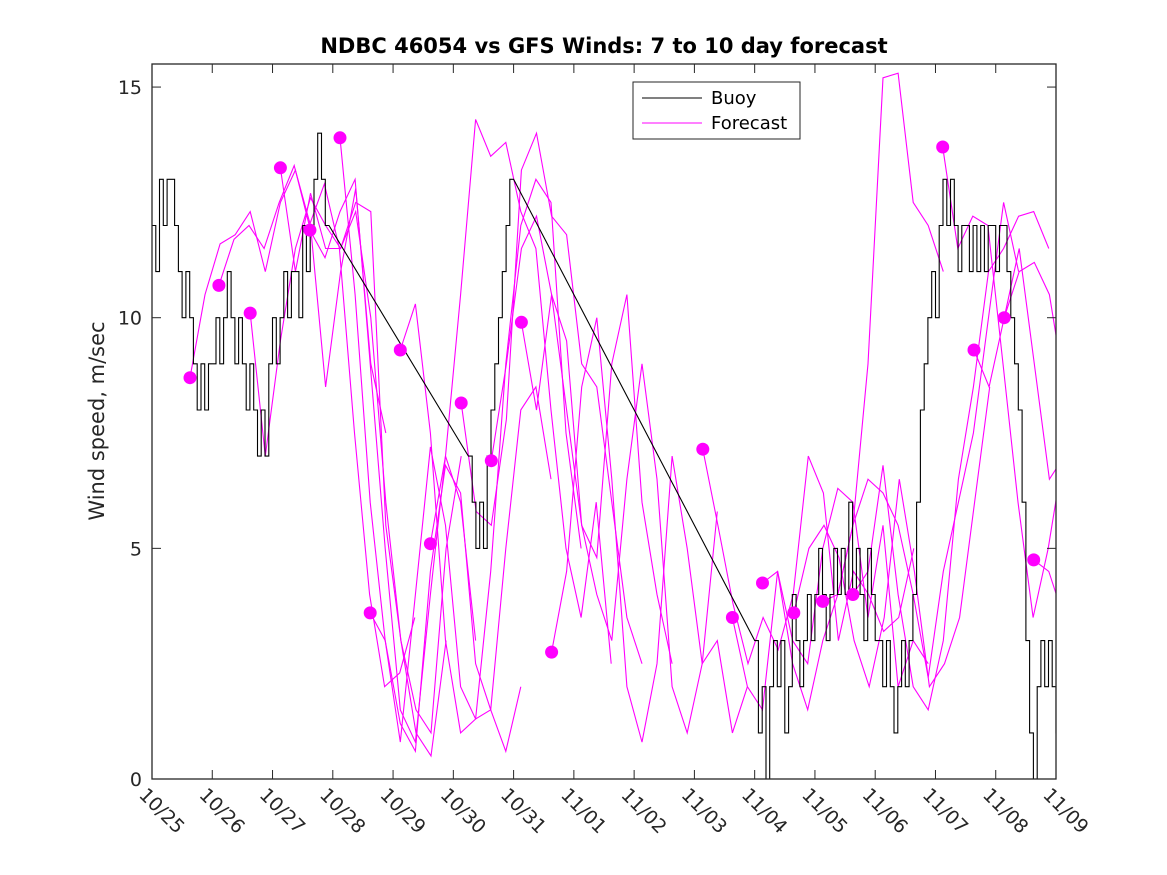  I want to click on y-axis-label: Wind speed, m/sec, so click(97, 420).